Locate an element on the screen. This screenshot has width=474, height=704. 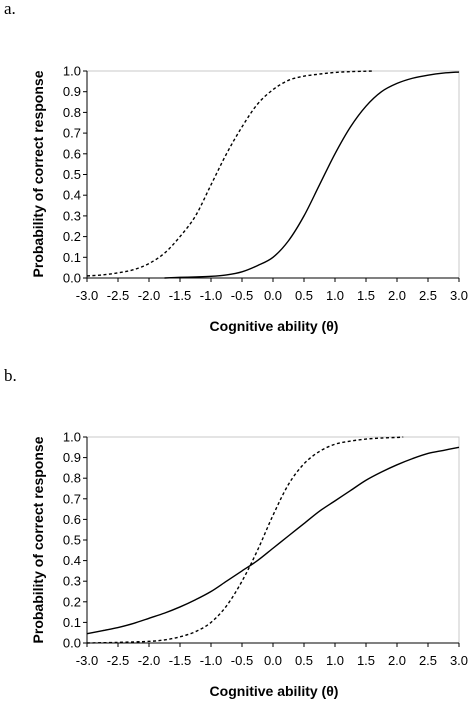
y-tick-label-a: 0.4 is located at coordinates (72, 195).